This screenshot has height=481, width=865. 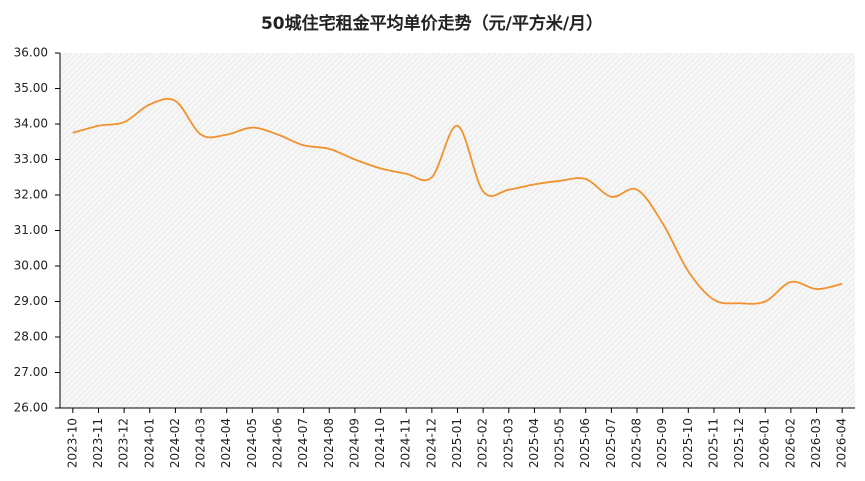 What do you see at coordinates (713, 443) in the screenshot?
I see `x-tick-label: 2025-11` at bounding box center [713, 443].